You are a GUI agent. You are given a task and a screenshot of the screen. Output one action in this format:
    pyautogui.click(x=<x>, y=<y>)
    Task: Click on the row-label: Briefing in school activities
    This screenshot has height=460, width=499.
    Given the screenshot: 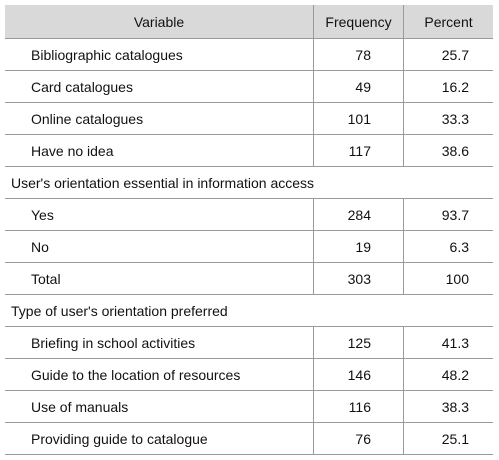 What is the action you would take?
    pyautogui.click(x=113, y=342)
    